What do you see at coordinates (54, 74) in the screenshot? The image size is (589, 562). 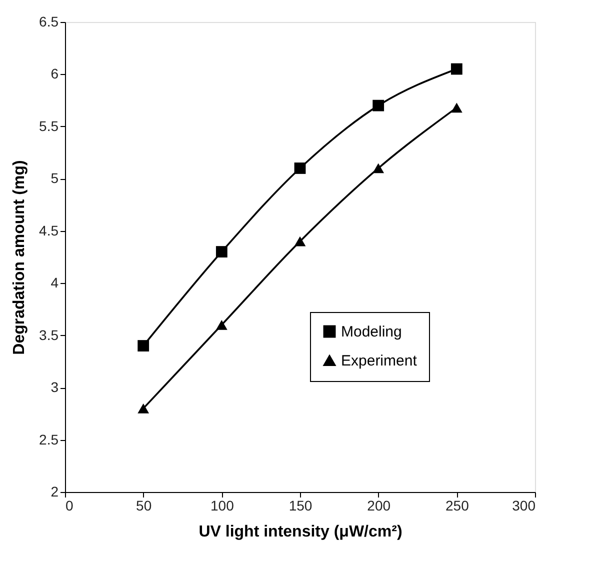 I see `y-tick-label: 6` at bounding box center [54, 74].